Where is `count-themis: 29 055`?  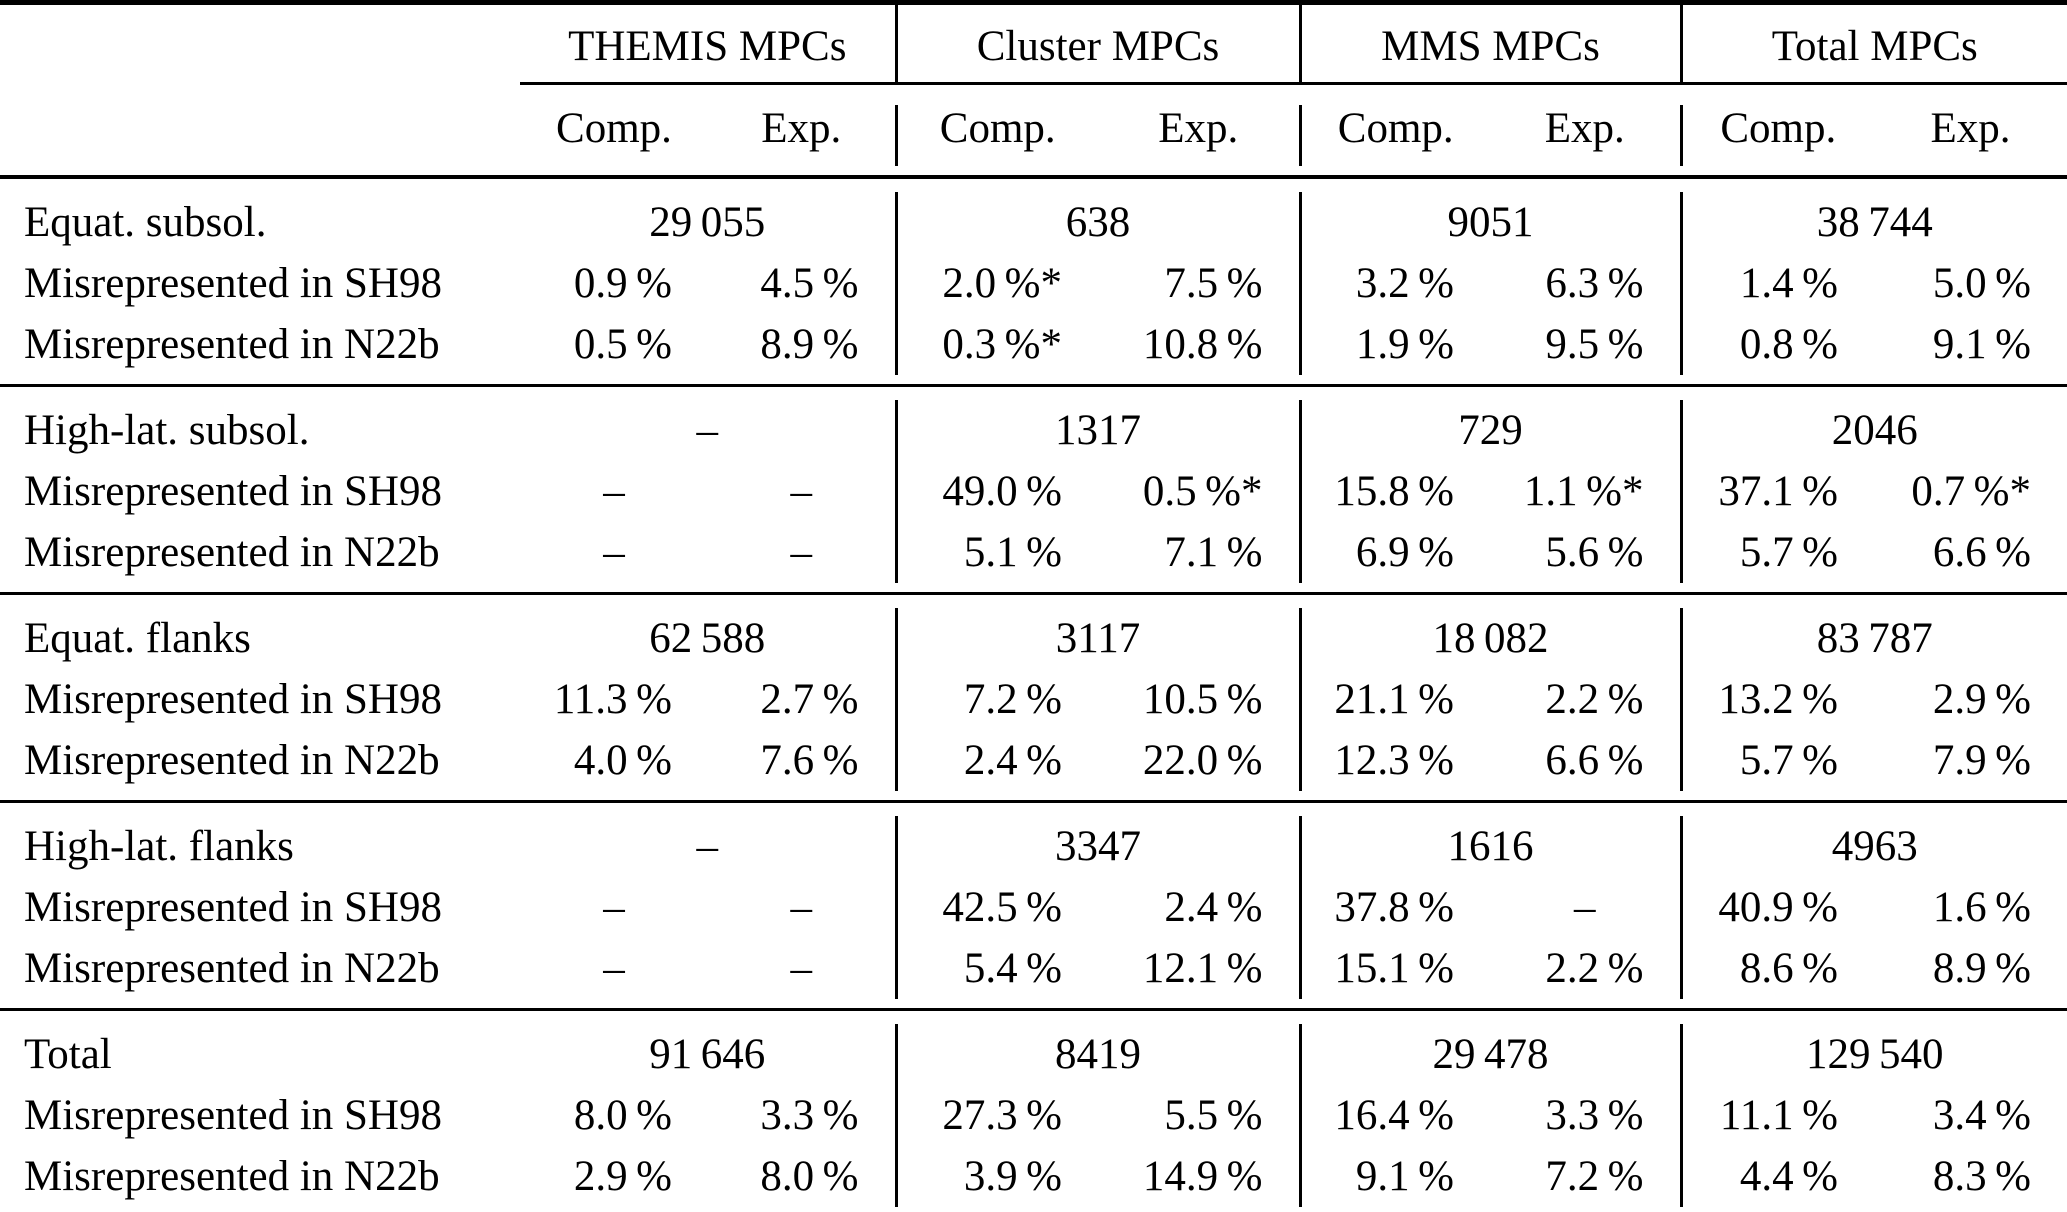 count-themis: 29 055 is located at coordinates (709, 222).